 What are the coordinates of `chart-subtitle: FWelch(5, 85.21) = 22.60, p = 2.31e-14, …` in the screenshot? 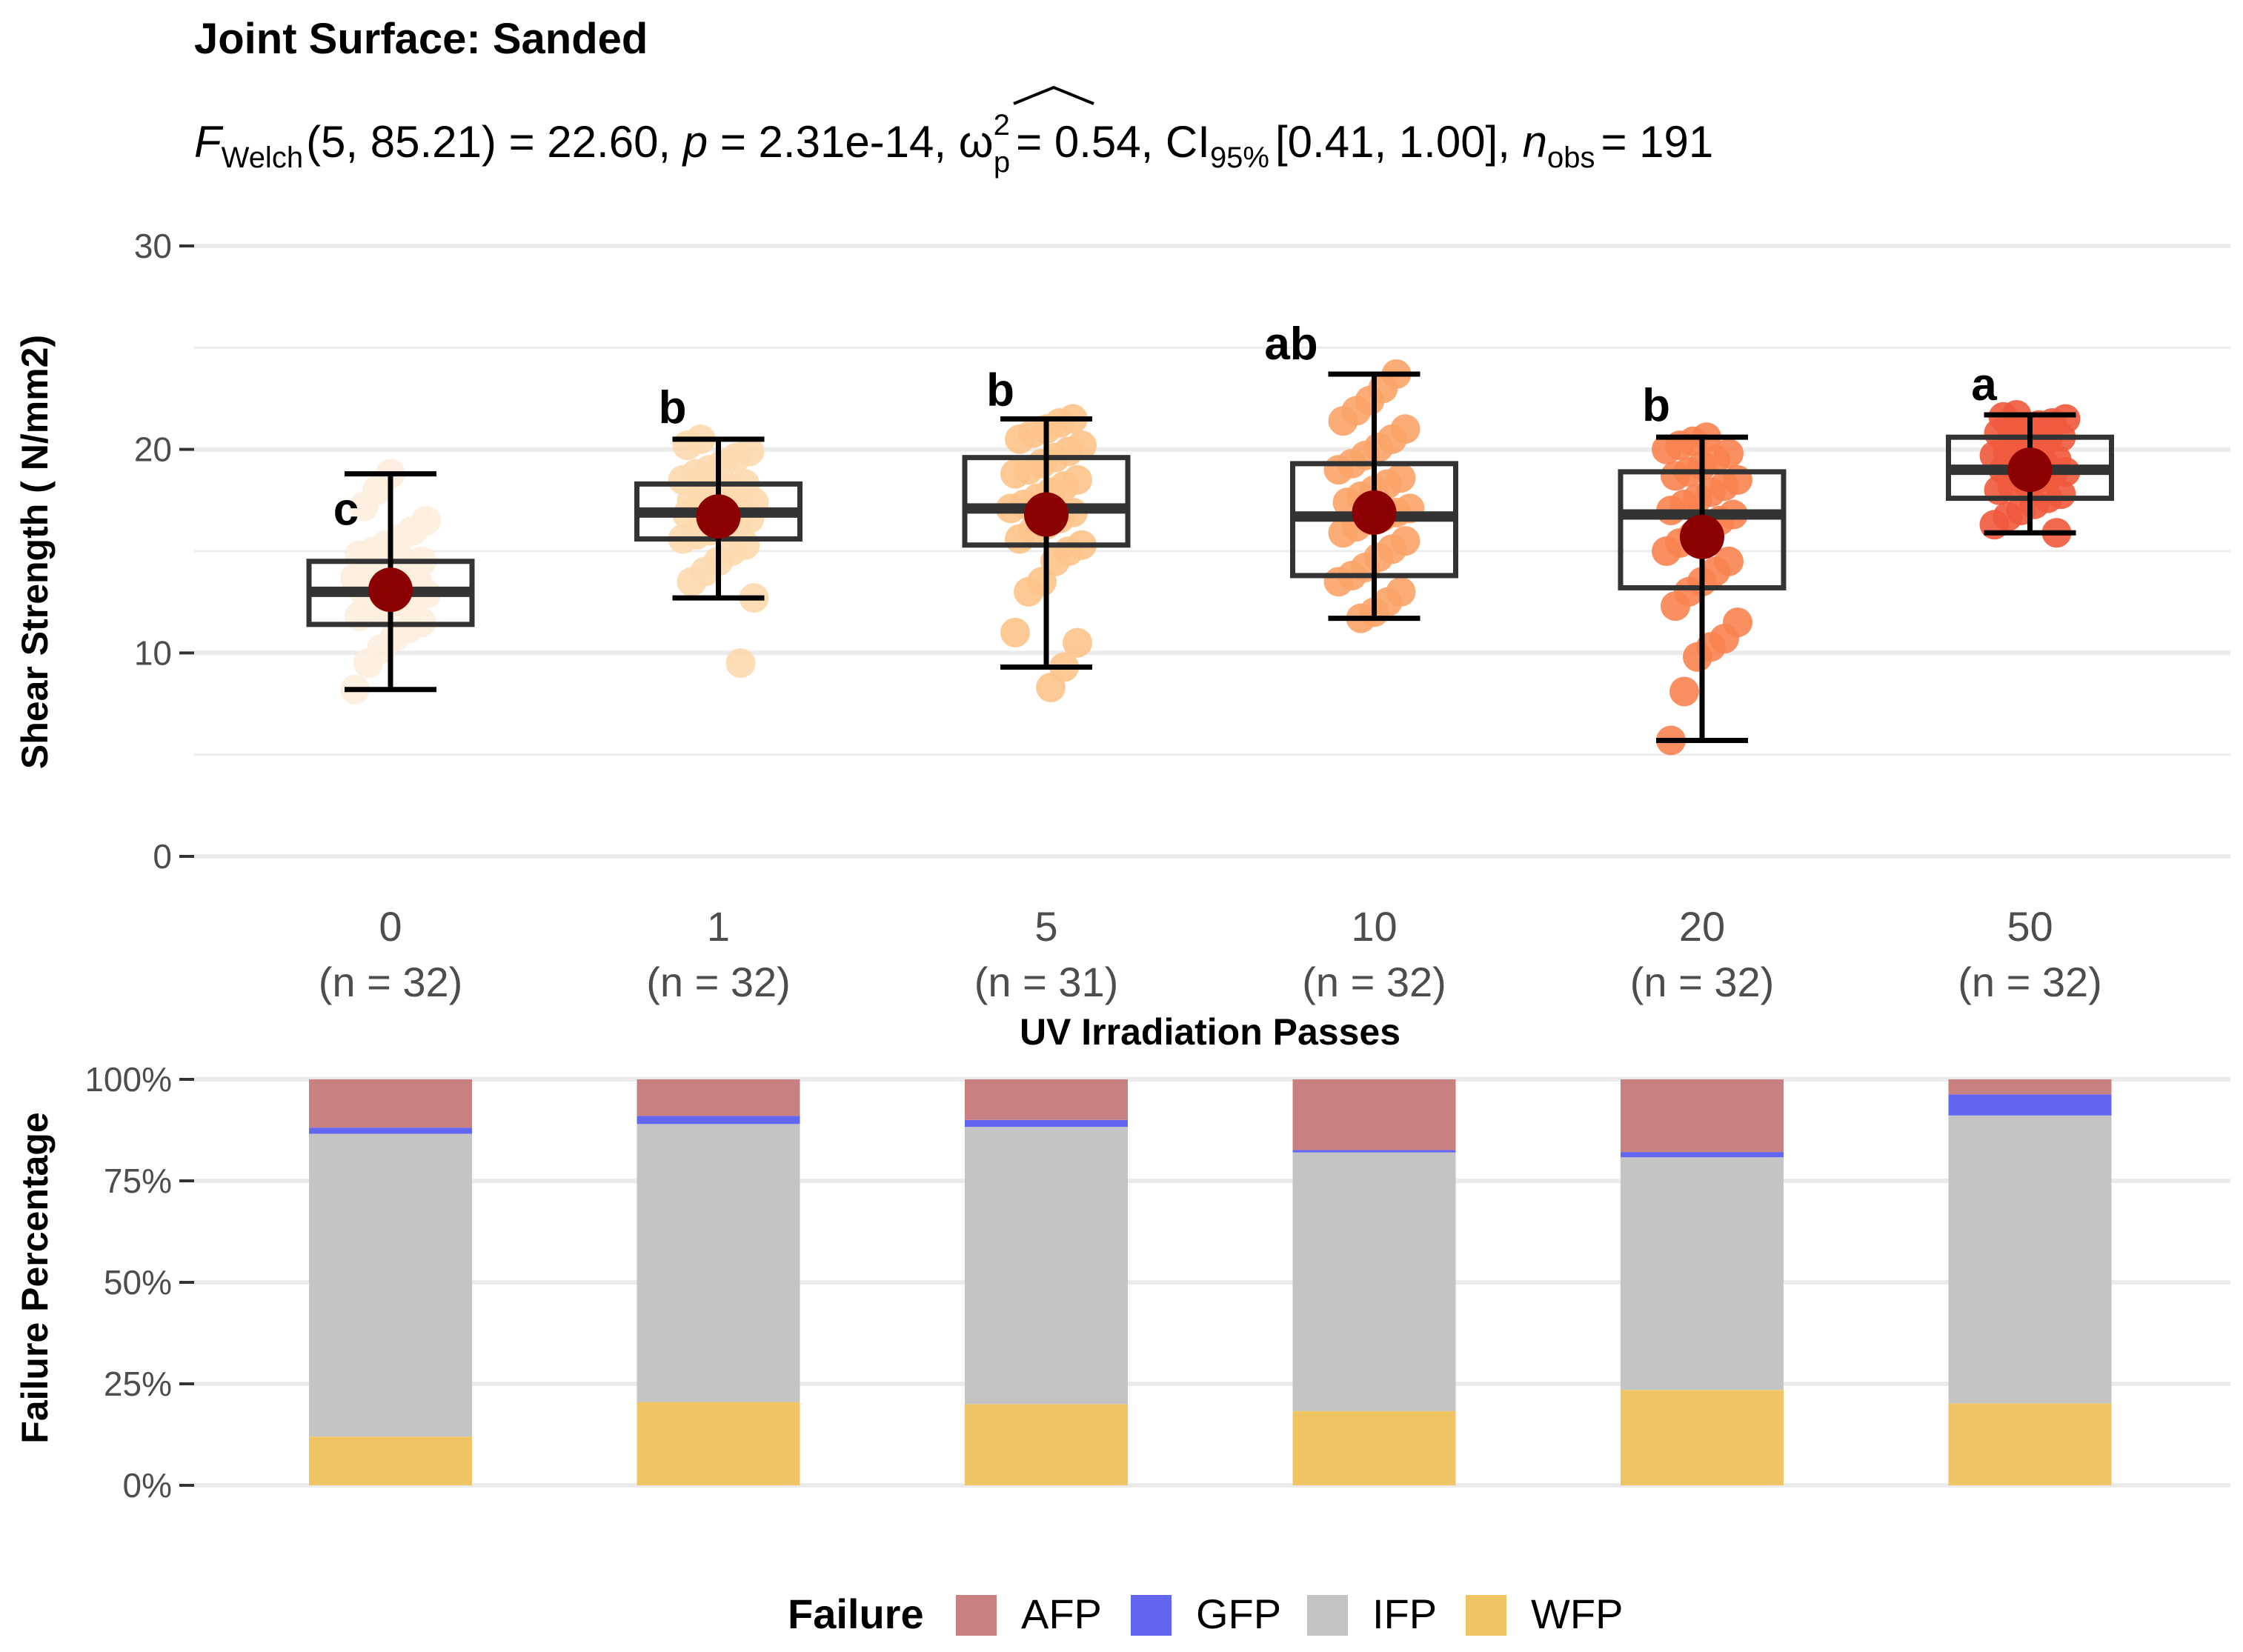 It's located at (953, 144).